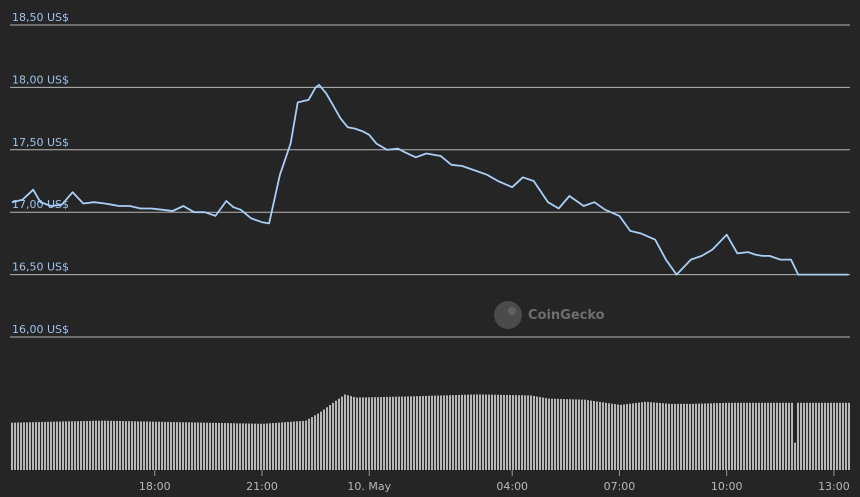 The height and width of the screenshot is (497, 860). What do you see at coordinates (512, 311) in the screenshot?
I see `coingecko-logo-eye` at bounding box center [512, 311].